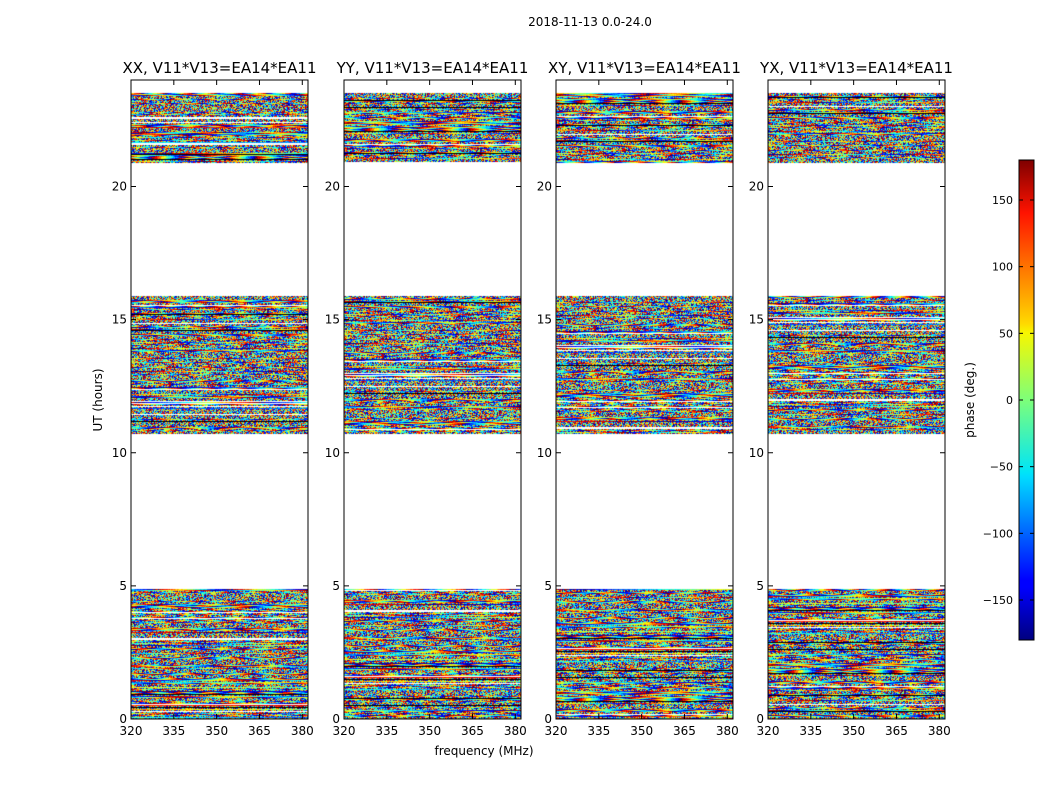  What do you see at coordinates (219, 68) in the screenshot?
I see `panel-title: XX, V11*V13=EA14*EA11` at bounding box center [219, 68].